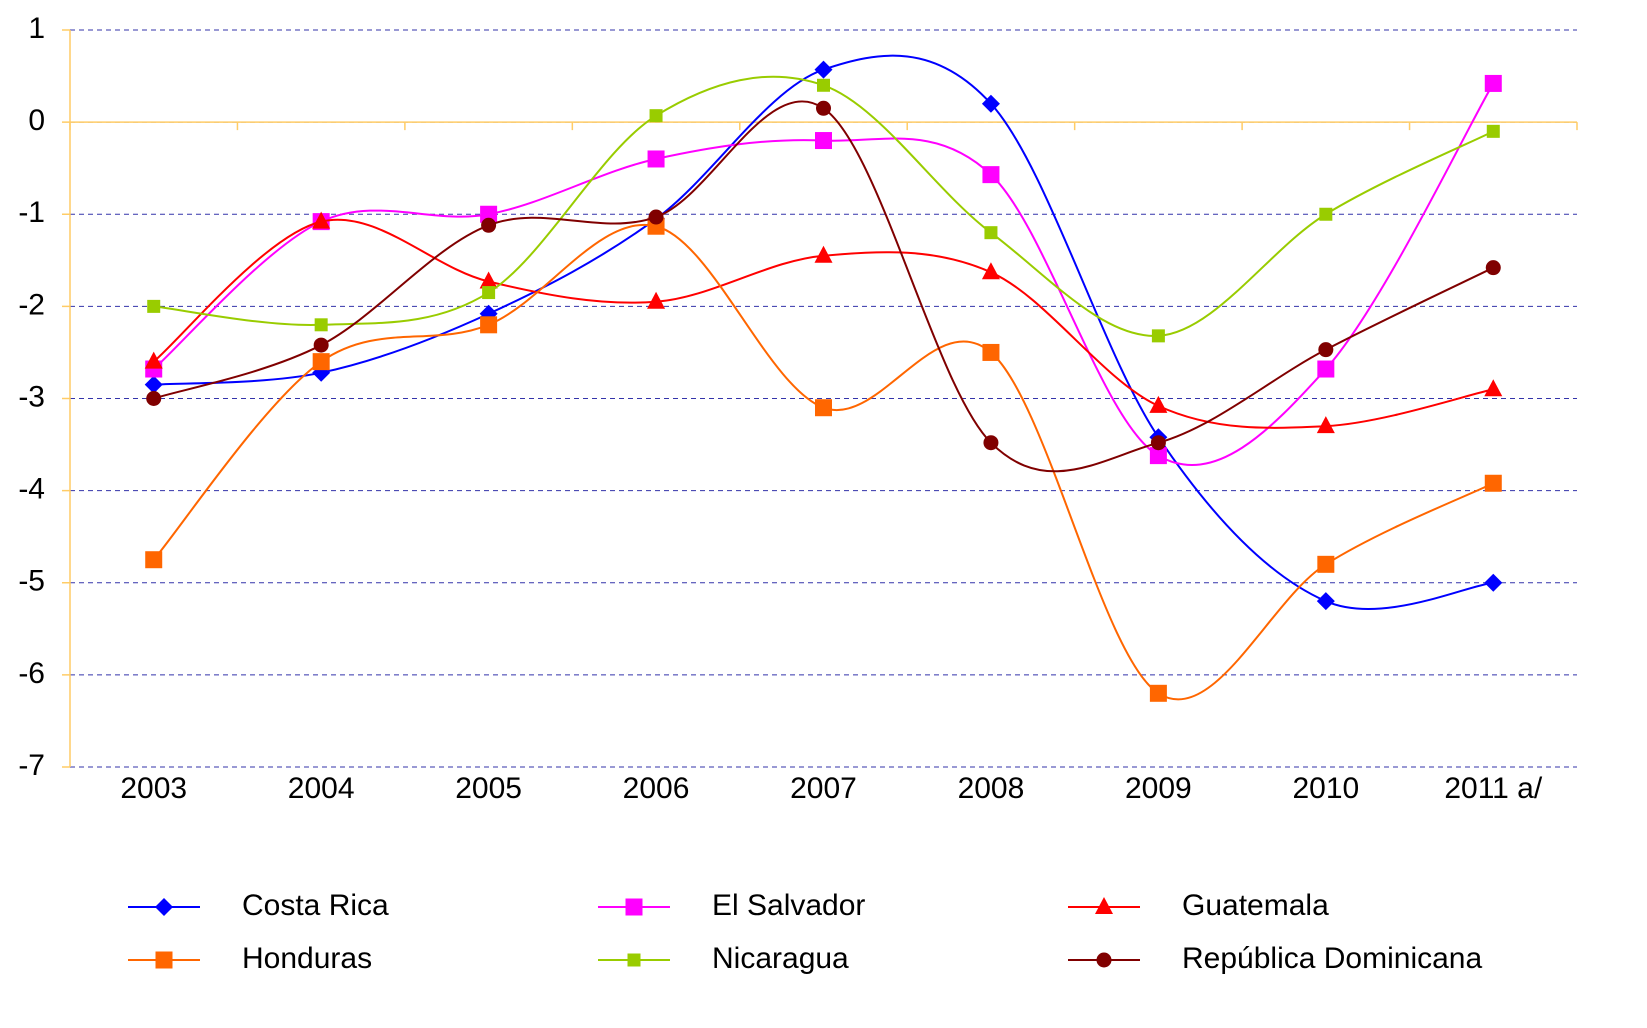  I want to click on legend-entry: República Dominicana, so click(1275, 958).